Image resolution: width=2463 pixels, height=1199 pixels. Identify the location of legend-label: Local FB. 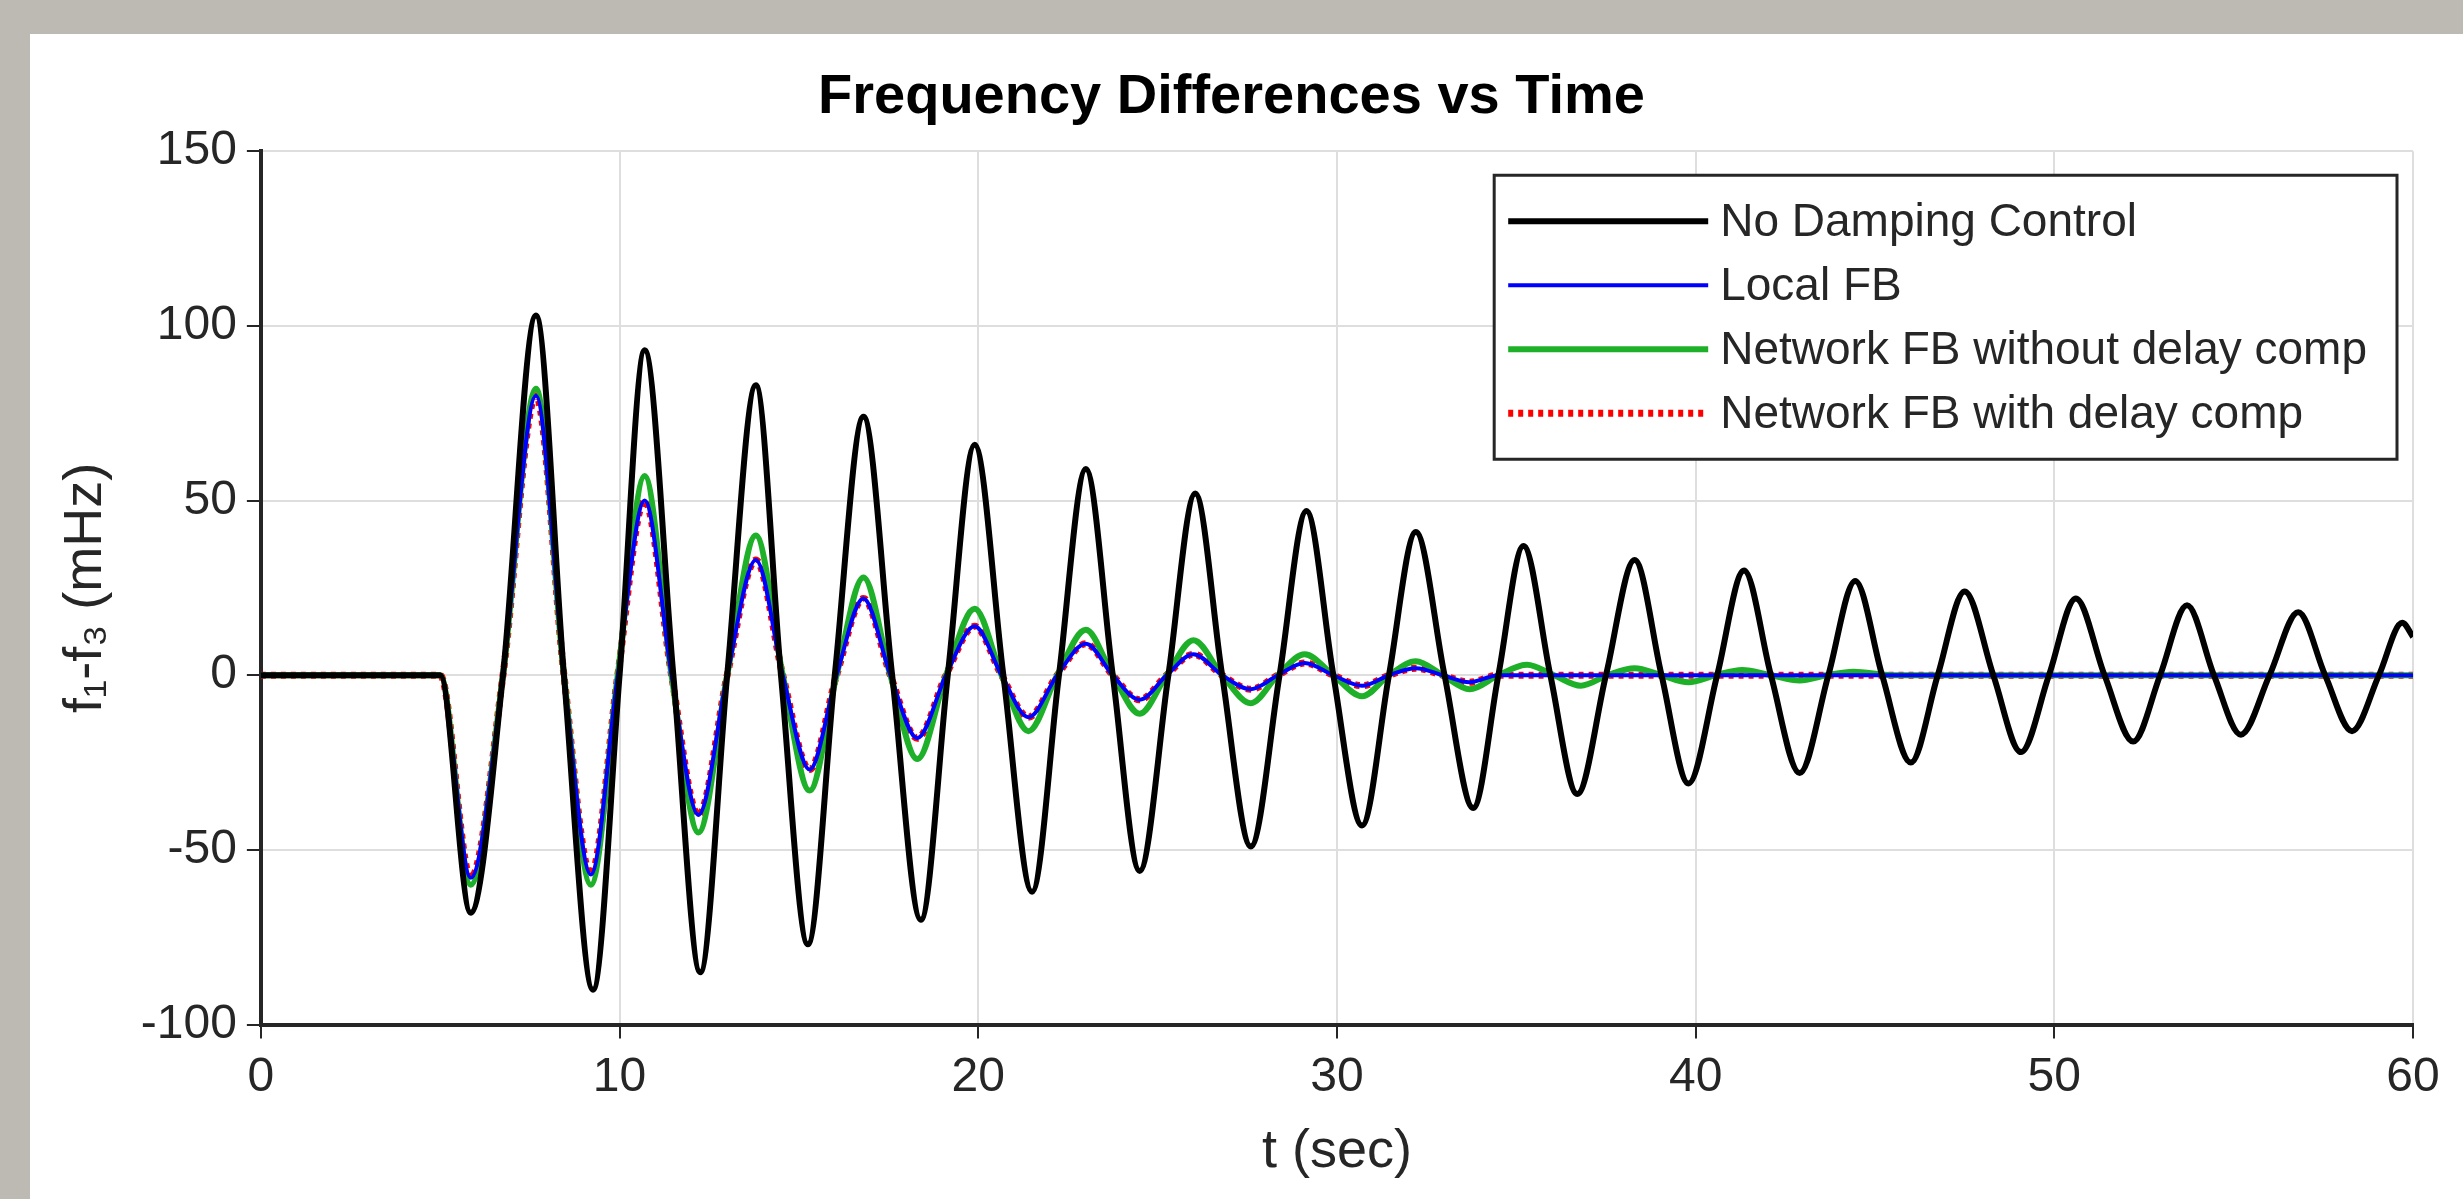
(1811, 283).